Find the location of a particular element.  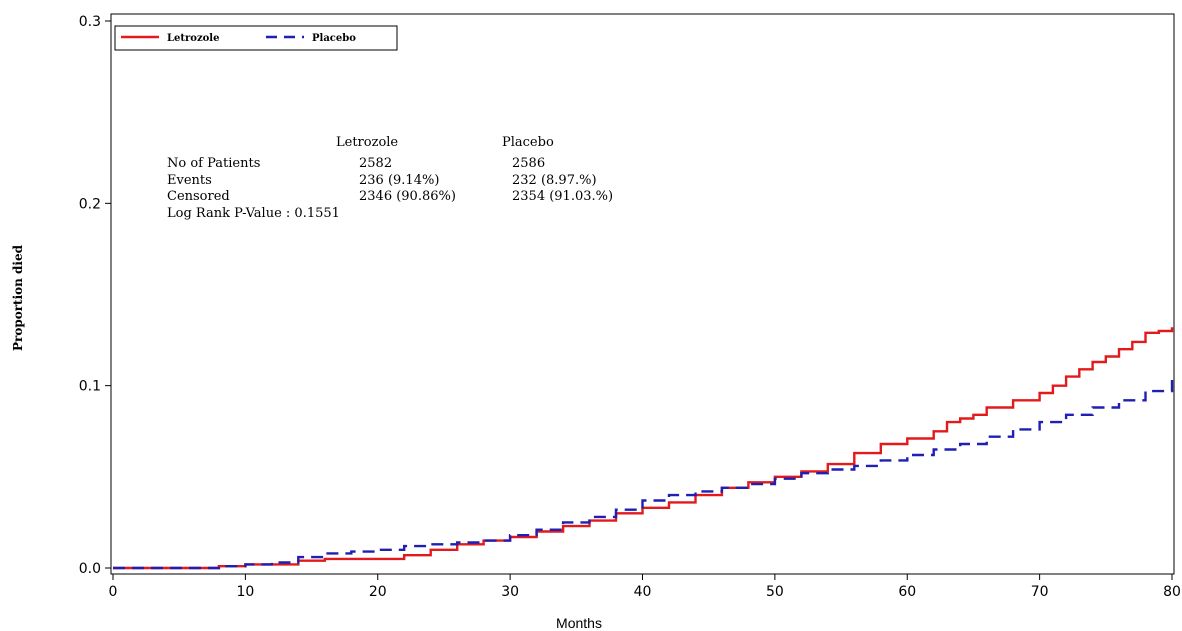

x-axis-ticks: 0 10 20 30 40 50 60 70 80 is located at coordinates (645, 587).